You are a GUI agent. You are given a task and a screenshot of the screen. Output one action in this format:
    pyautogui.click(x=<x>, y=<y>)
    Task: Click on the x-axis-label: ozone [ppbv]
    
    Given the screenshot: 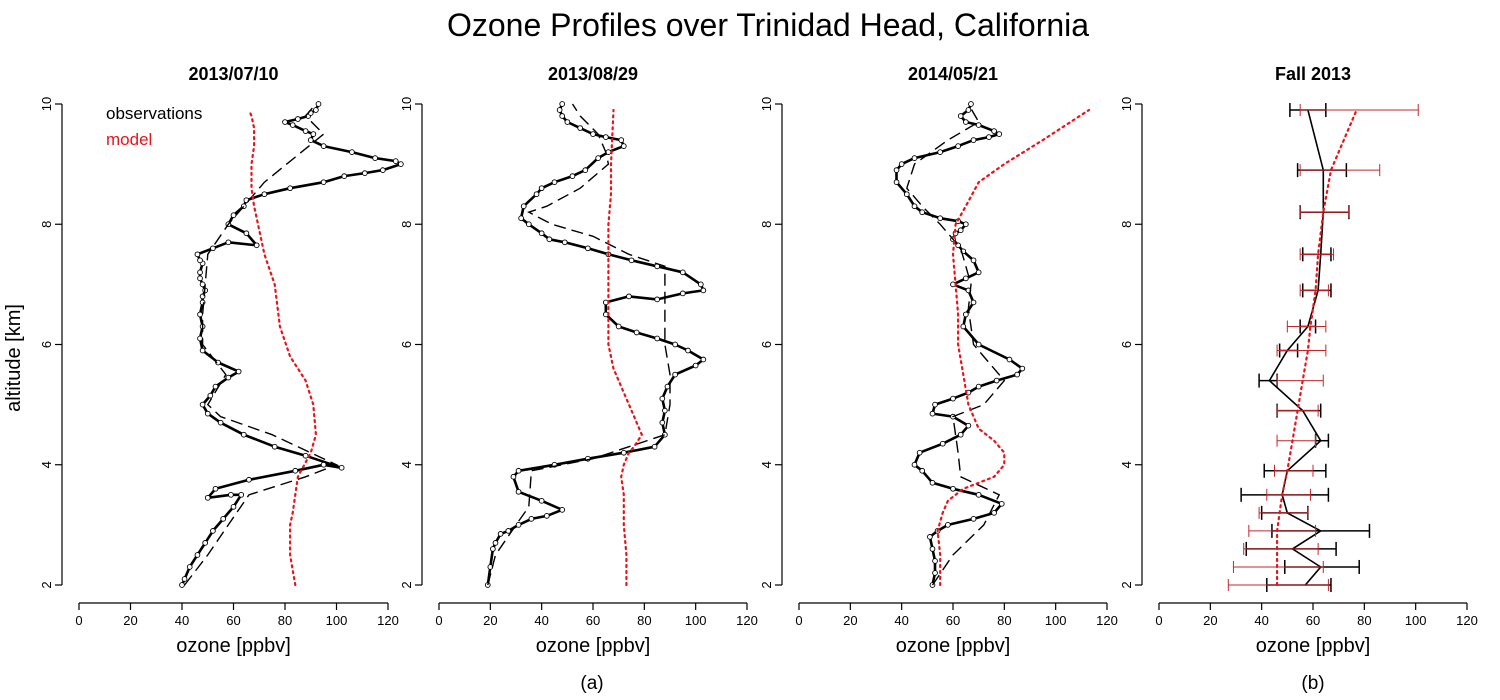 What is the action you would take?
    pyautogui.click(x=233, y=646)
    